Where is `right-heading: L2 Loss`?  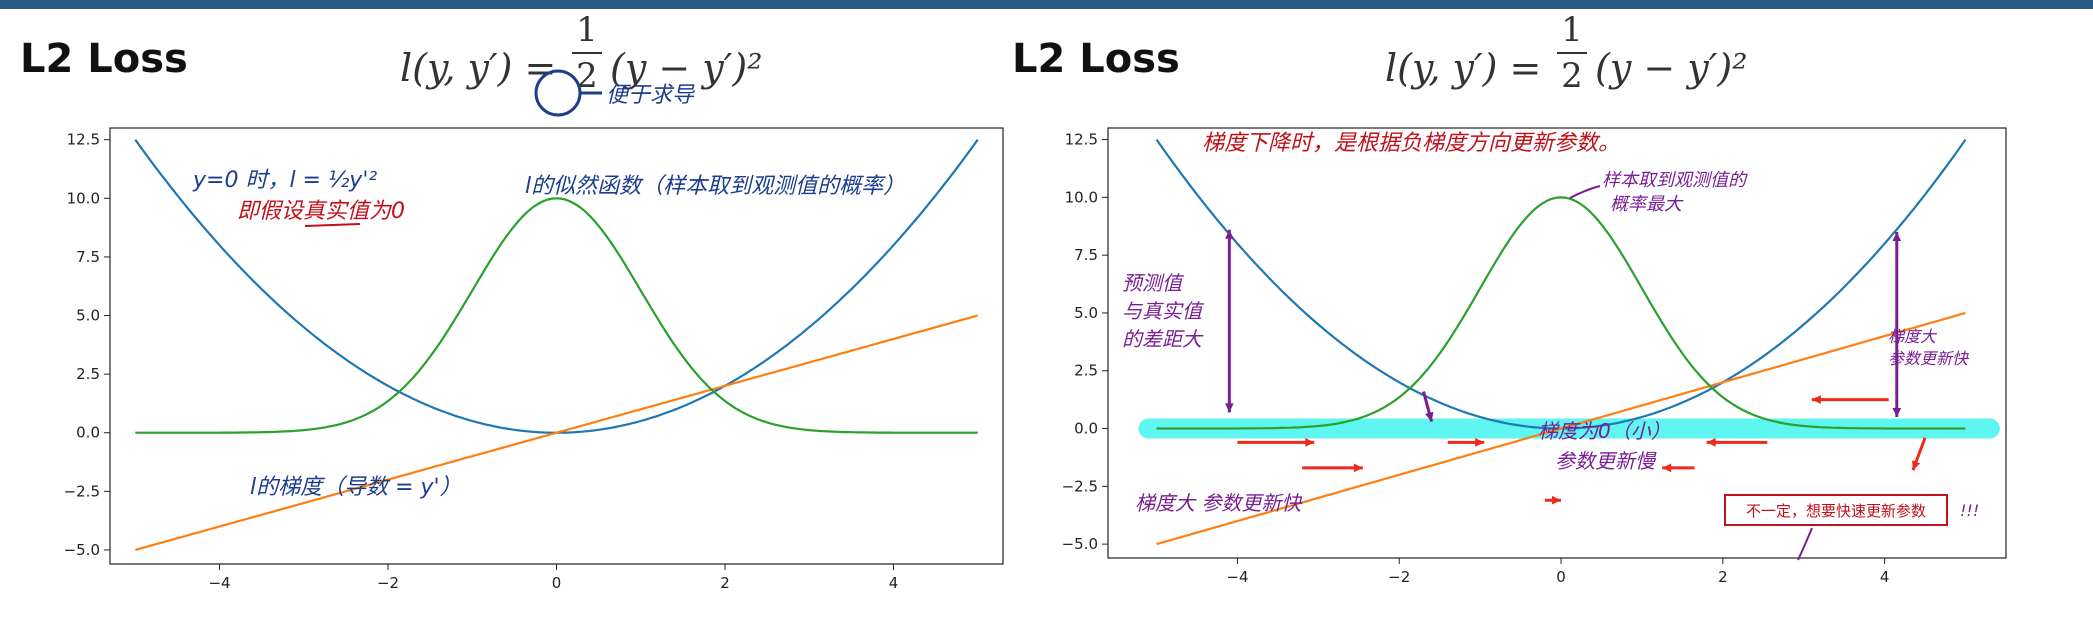
right-heading: L2 Loss is located at coordinates (1096, 59).